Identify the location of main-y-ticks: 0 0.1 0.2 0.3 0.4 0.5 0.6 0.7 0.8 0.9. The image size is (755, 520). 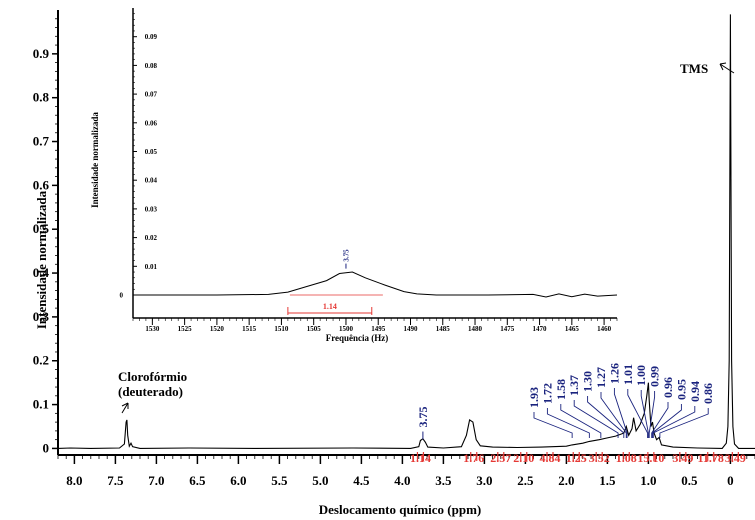
(45, 236).